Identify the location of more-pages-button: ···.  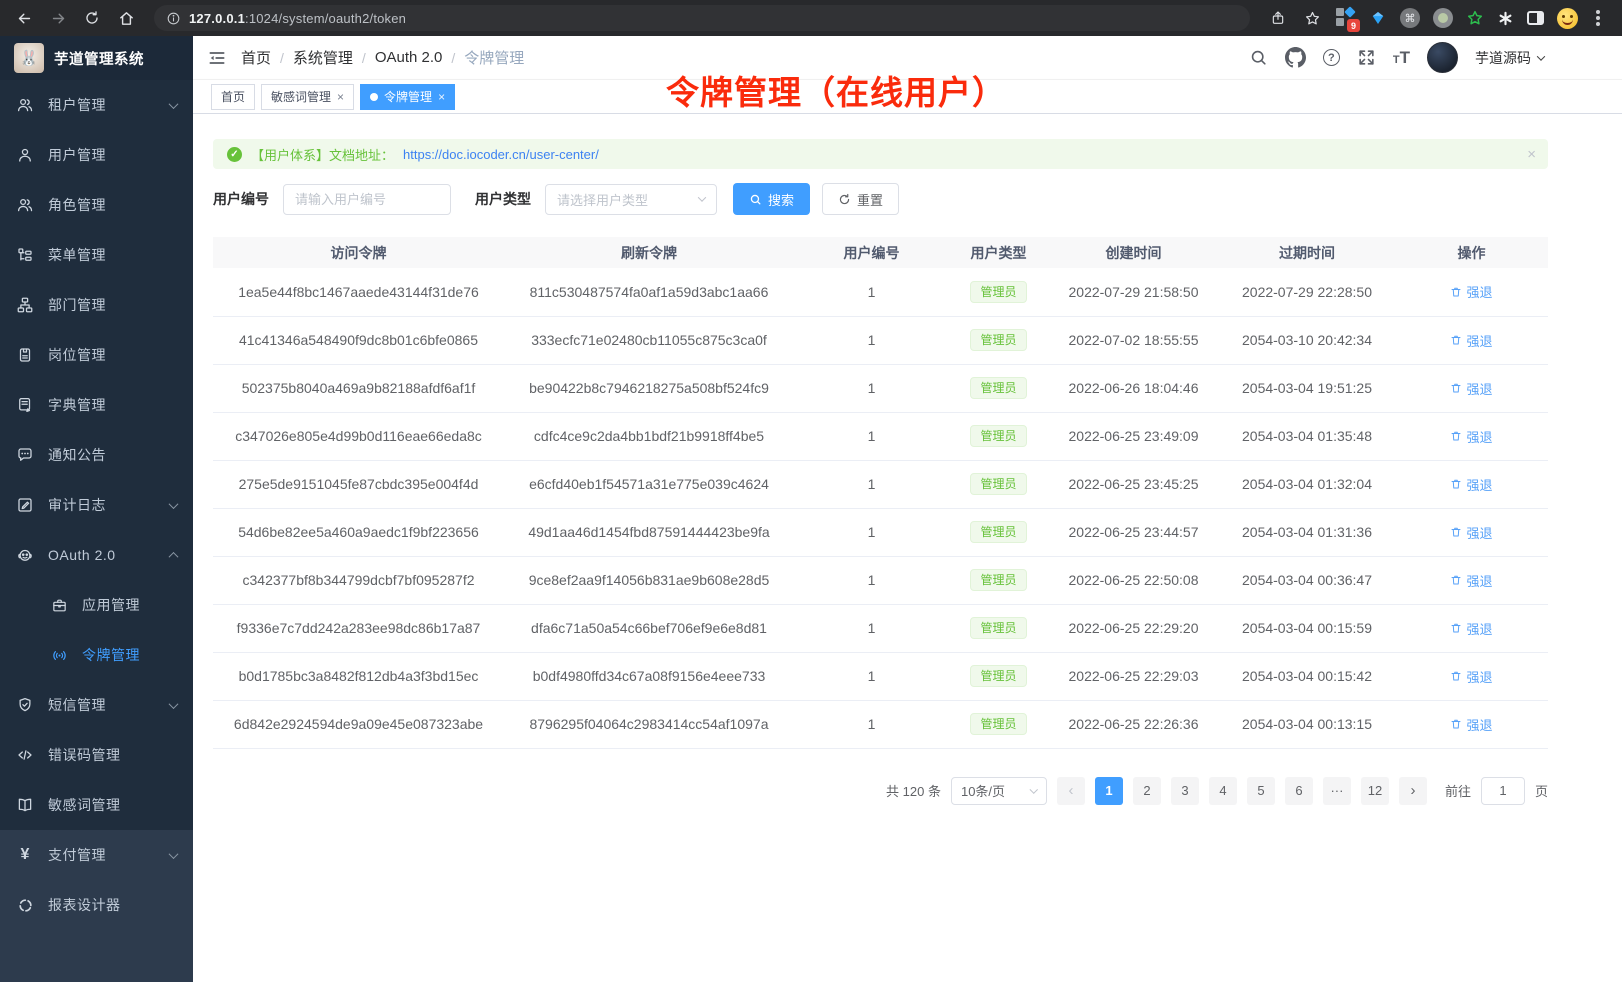
(1336, 790).